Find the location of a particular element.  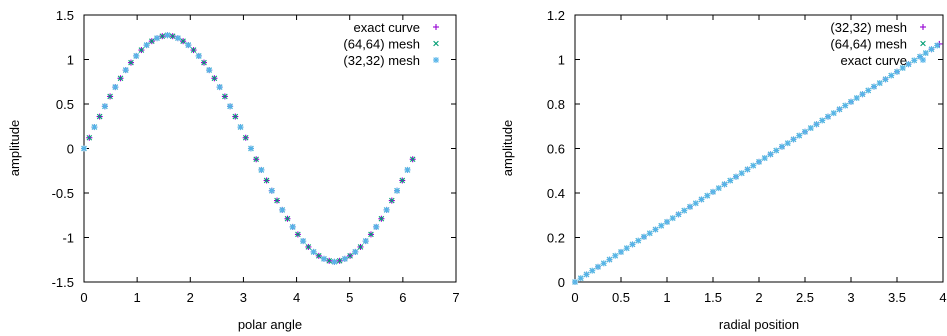

x-tick-label: 0.5 is located at coordinates (621, 297).